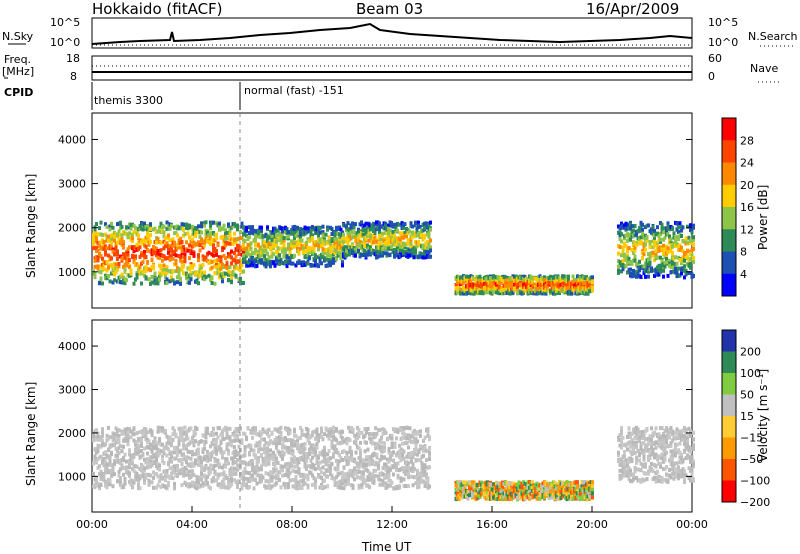 This screenshot has height=554, width=800. Describe the element at coordinates (157, 9) in the screenshot. I see `station-title: Hokkaido (fitACF)` at that location.